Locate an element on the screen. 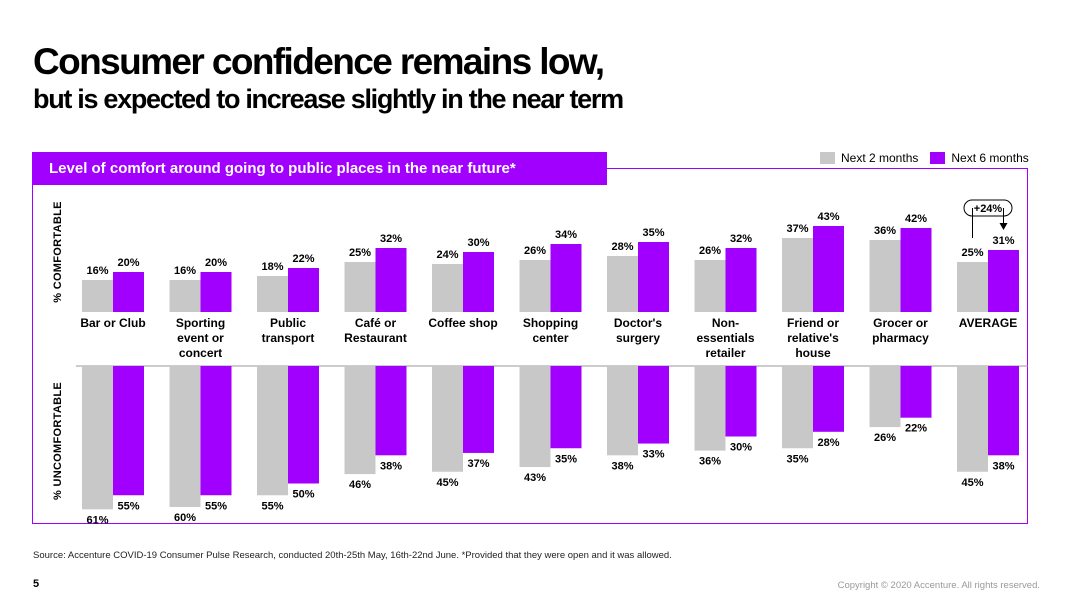  annotation-label: +24% is located at coordinates (988, 209).